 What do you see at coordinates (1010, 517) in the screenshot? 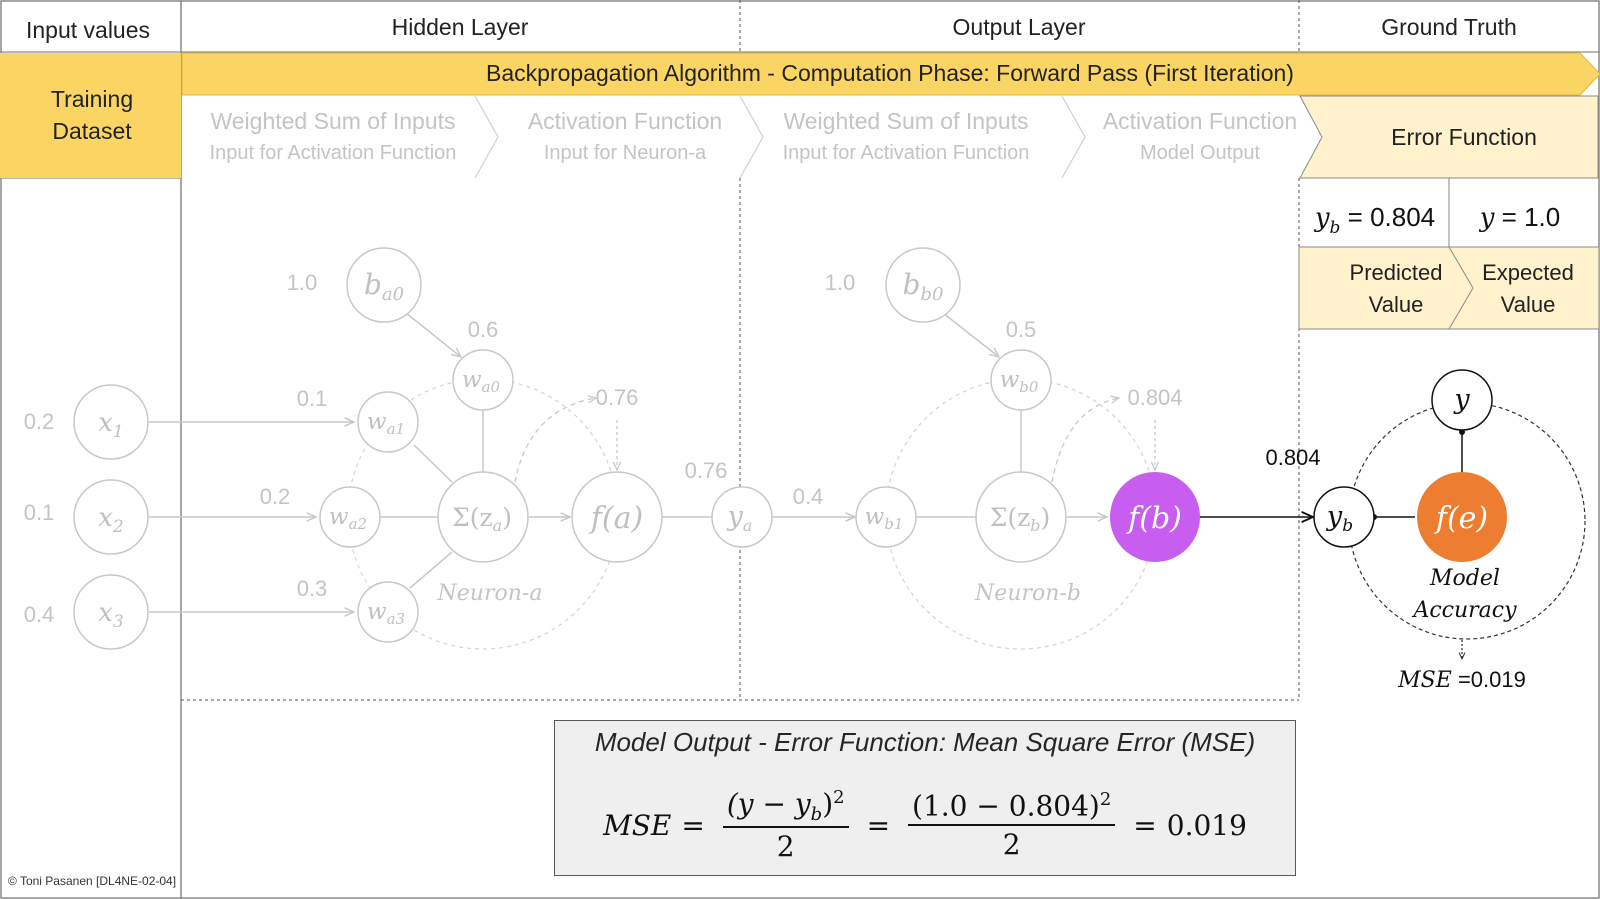
I see `sum-b-symbol: Σ(z` at bounding box center [1010, 517].